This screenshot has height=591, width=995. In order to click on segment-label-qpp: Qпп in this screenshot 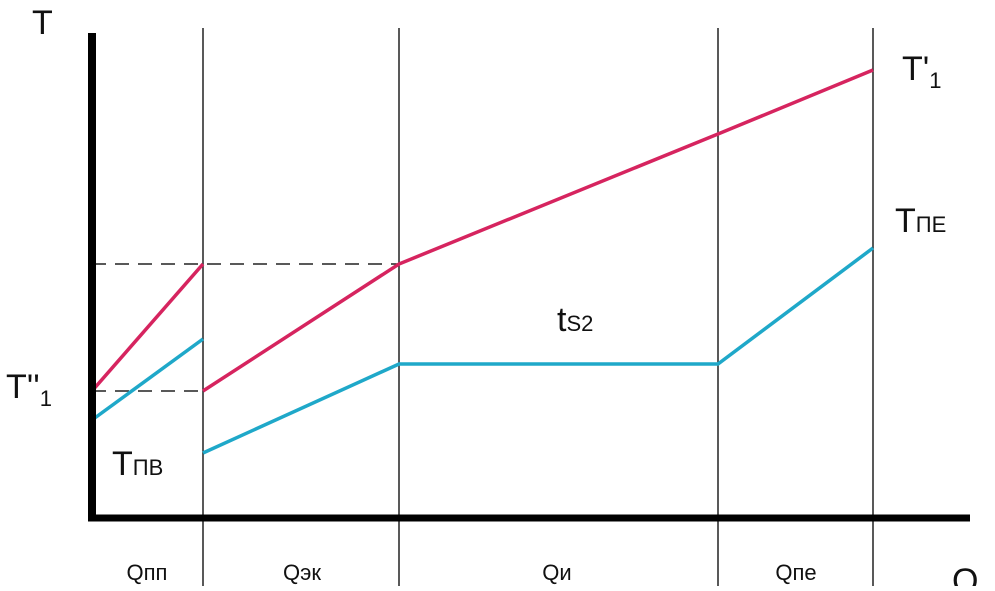, I will do `click(147, 572)`.